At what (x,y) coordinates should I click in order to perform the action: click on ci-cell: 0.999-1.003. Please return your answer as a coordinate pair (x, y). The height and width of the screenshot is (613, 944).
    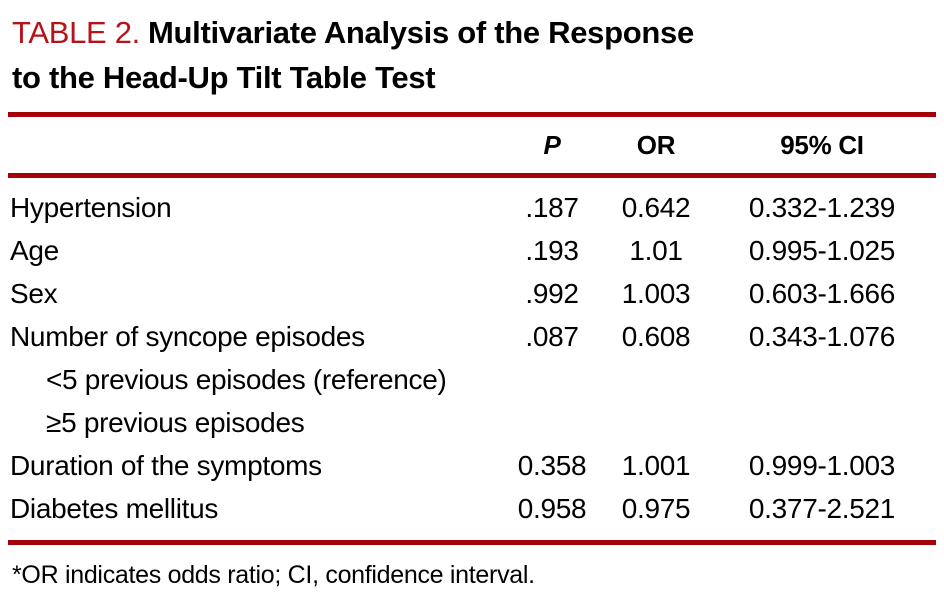
    Looking at the image, I should click on (822, 465).